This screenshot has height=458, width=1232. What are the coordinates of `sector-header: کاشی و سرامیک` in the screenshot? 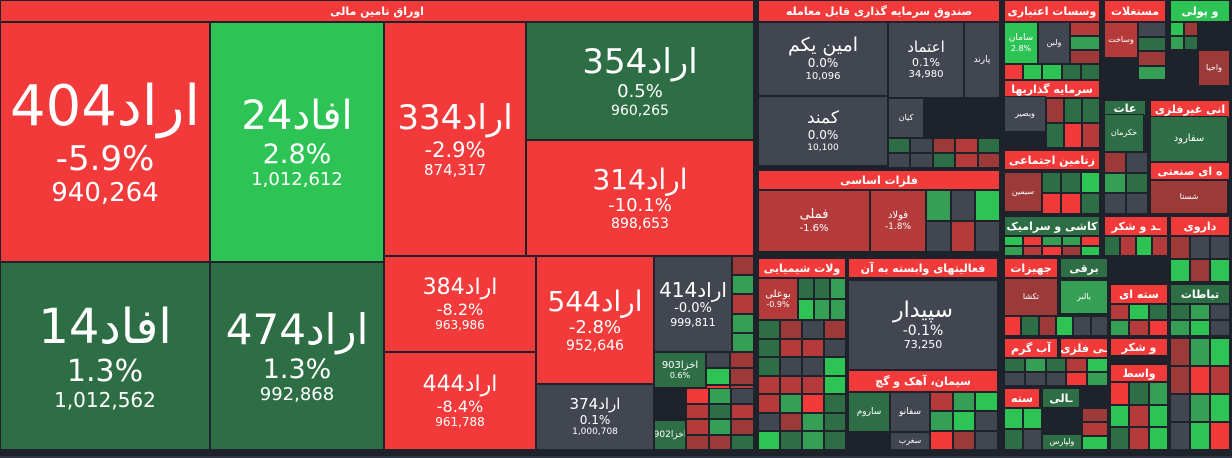 It's located at (1052, 226).